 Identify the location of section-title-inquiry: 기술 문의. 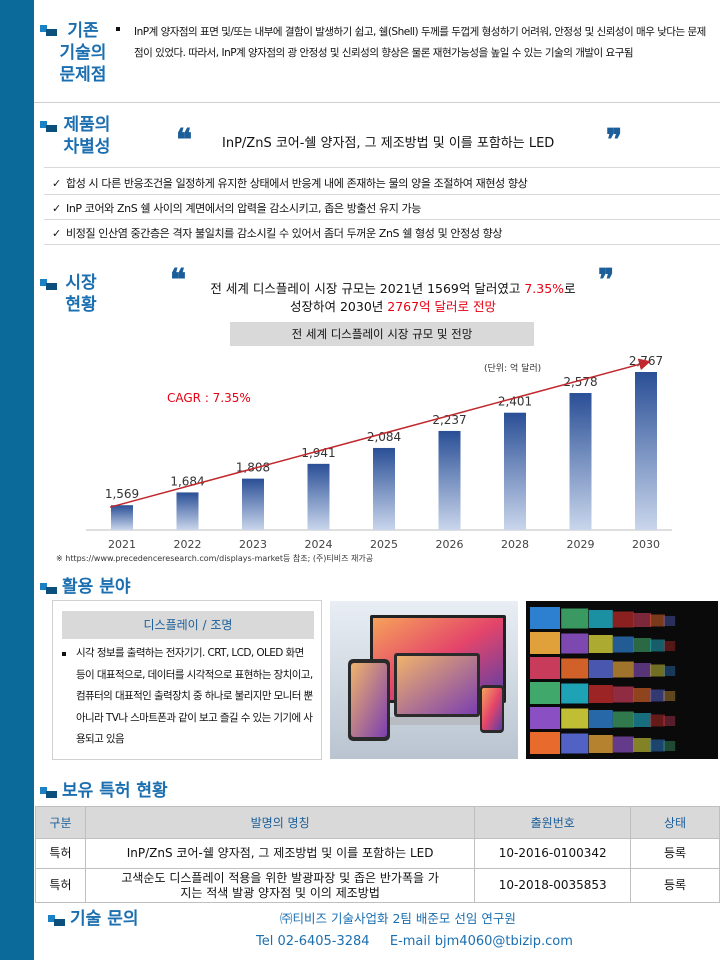
(104, 919).